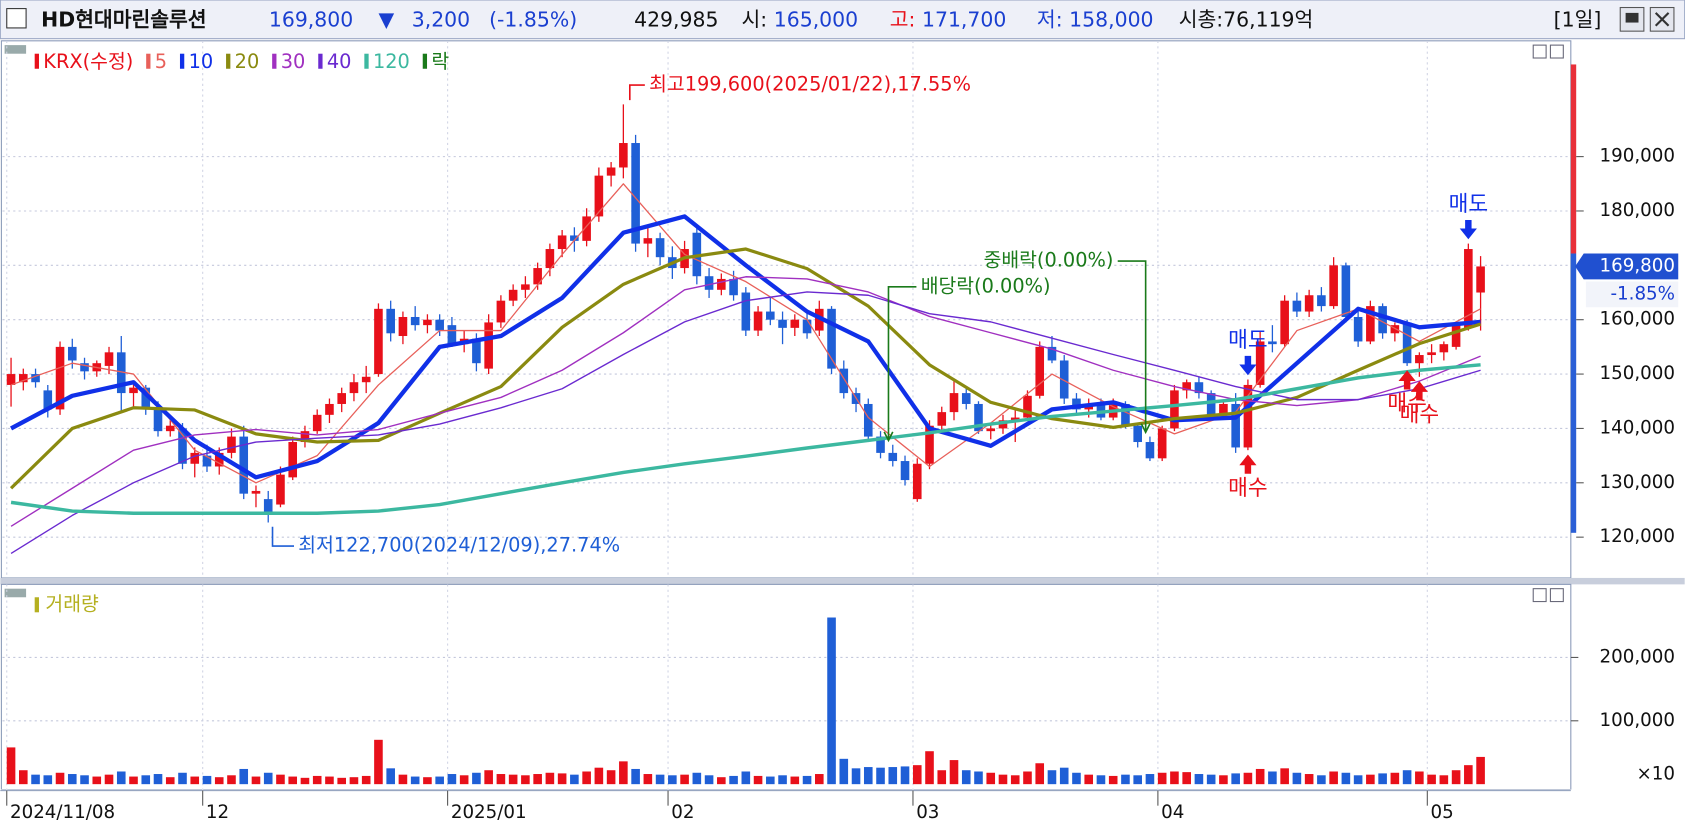 This screenshot has width=1685, height=825. I want to click on icon, so click(1632, 17).